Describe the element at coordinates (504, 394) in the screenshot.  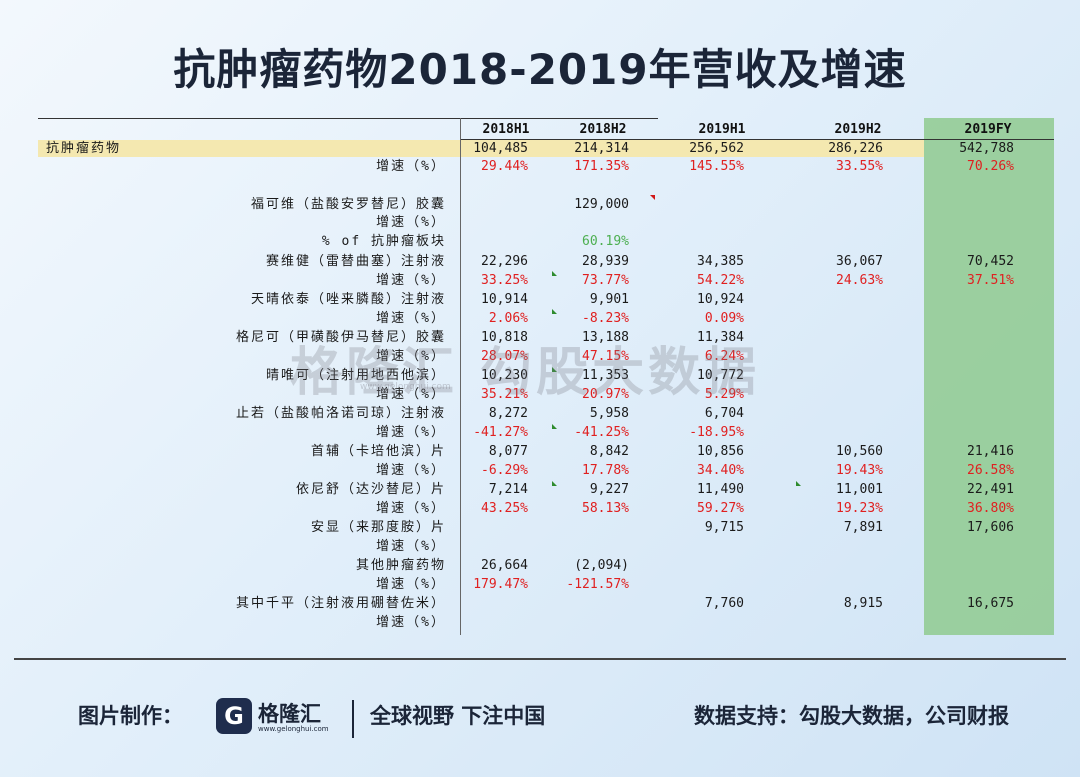
I see `growth-cell: 35.21%` at that location.